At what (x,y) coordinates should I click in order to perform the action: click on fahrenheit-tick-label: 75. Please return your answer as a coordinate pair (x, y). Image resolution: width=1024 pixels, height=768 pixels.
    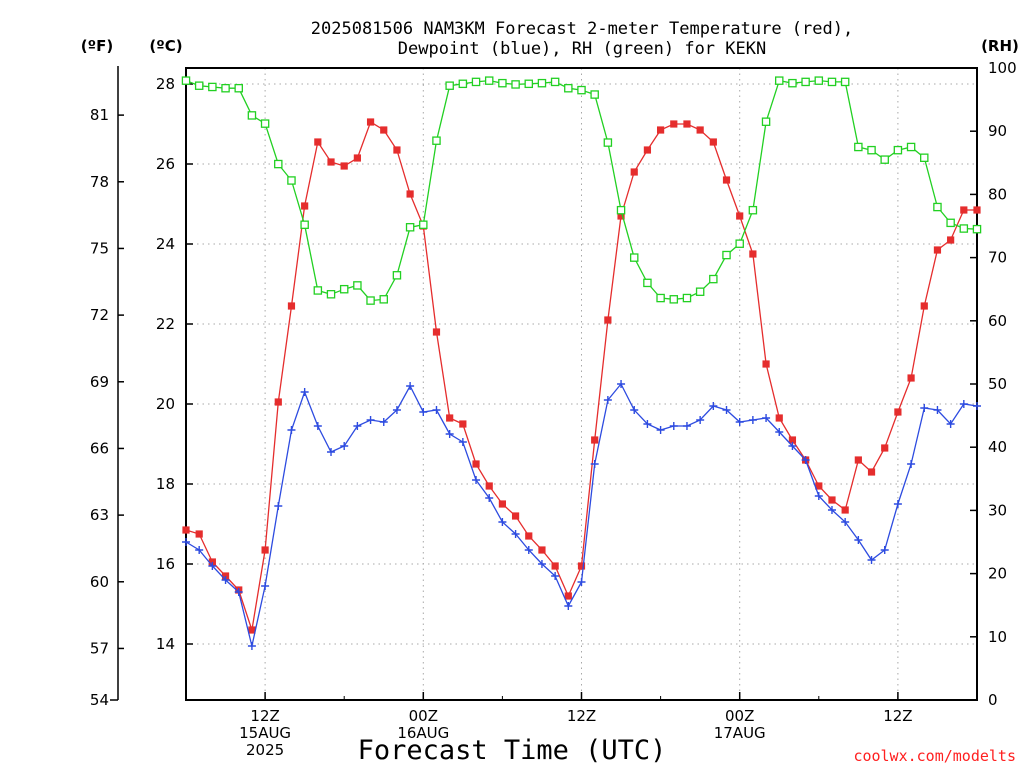
    Looking at the image, I should click on (99, 248).